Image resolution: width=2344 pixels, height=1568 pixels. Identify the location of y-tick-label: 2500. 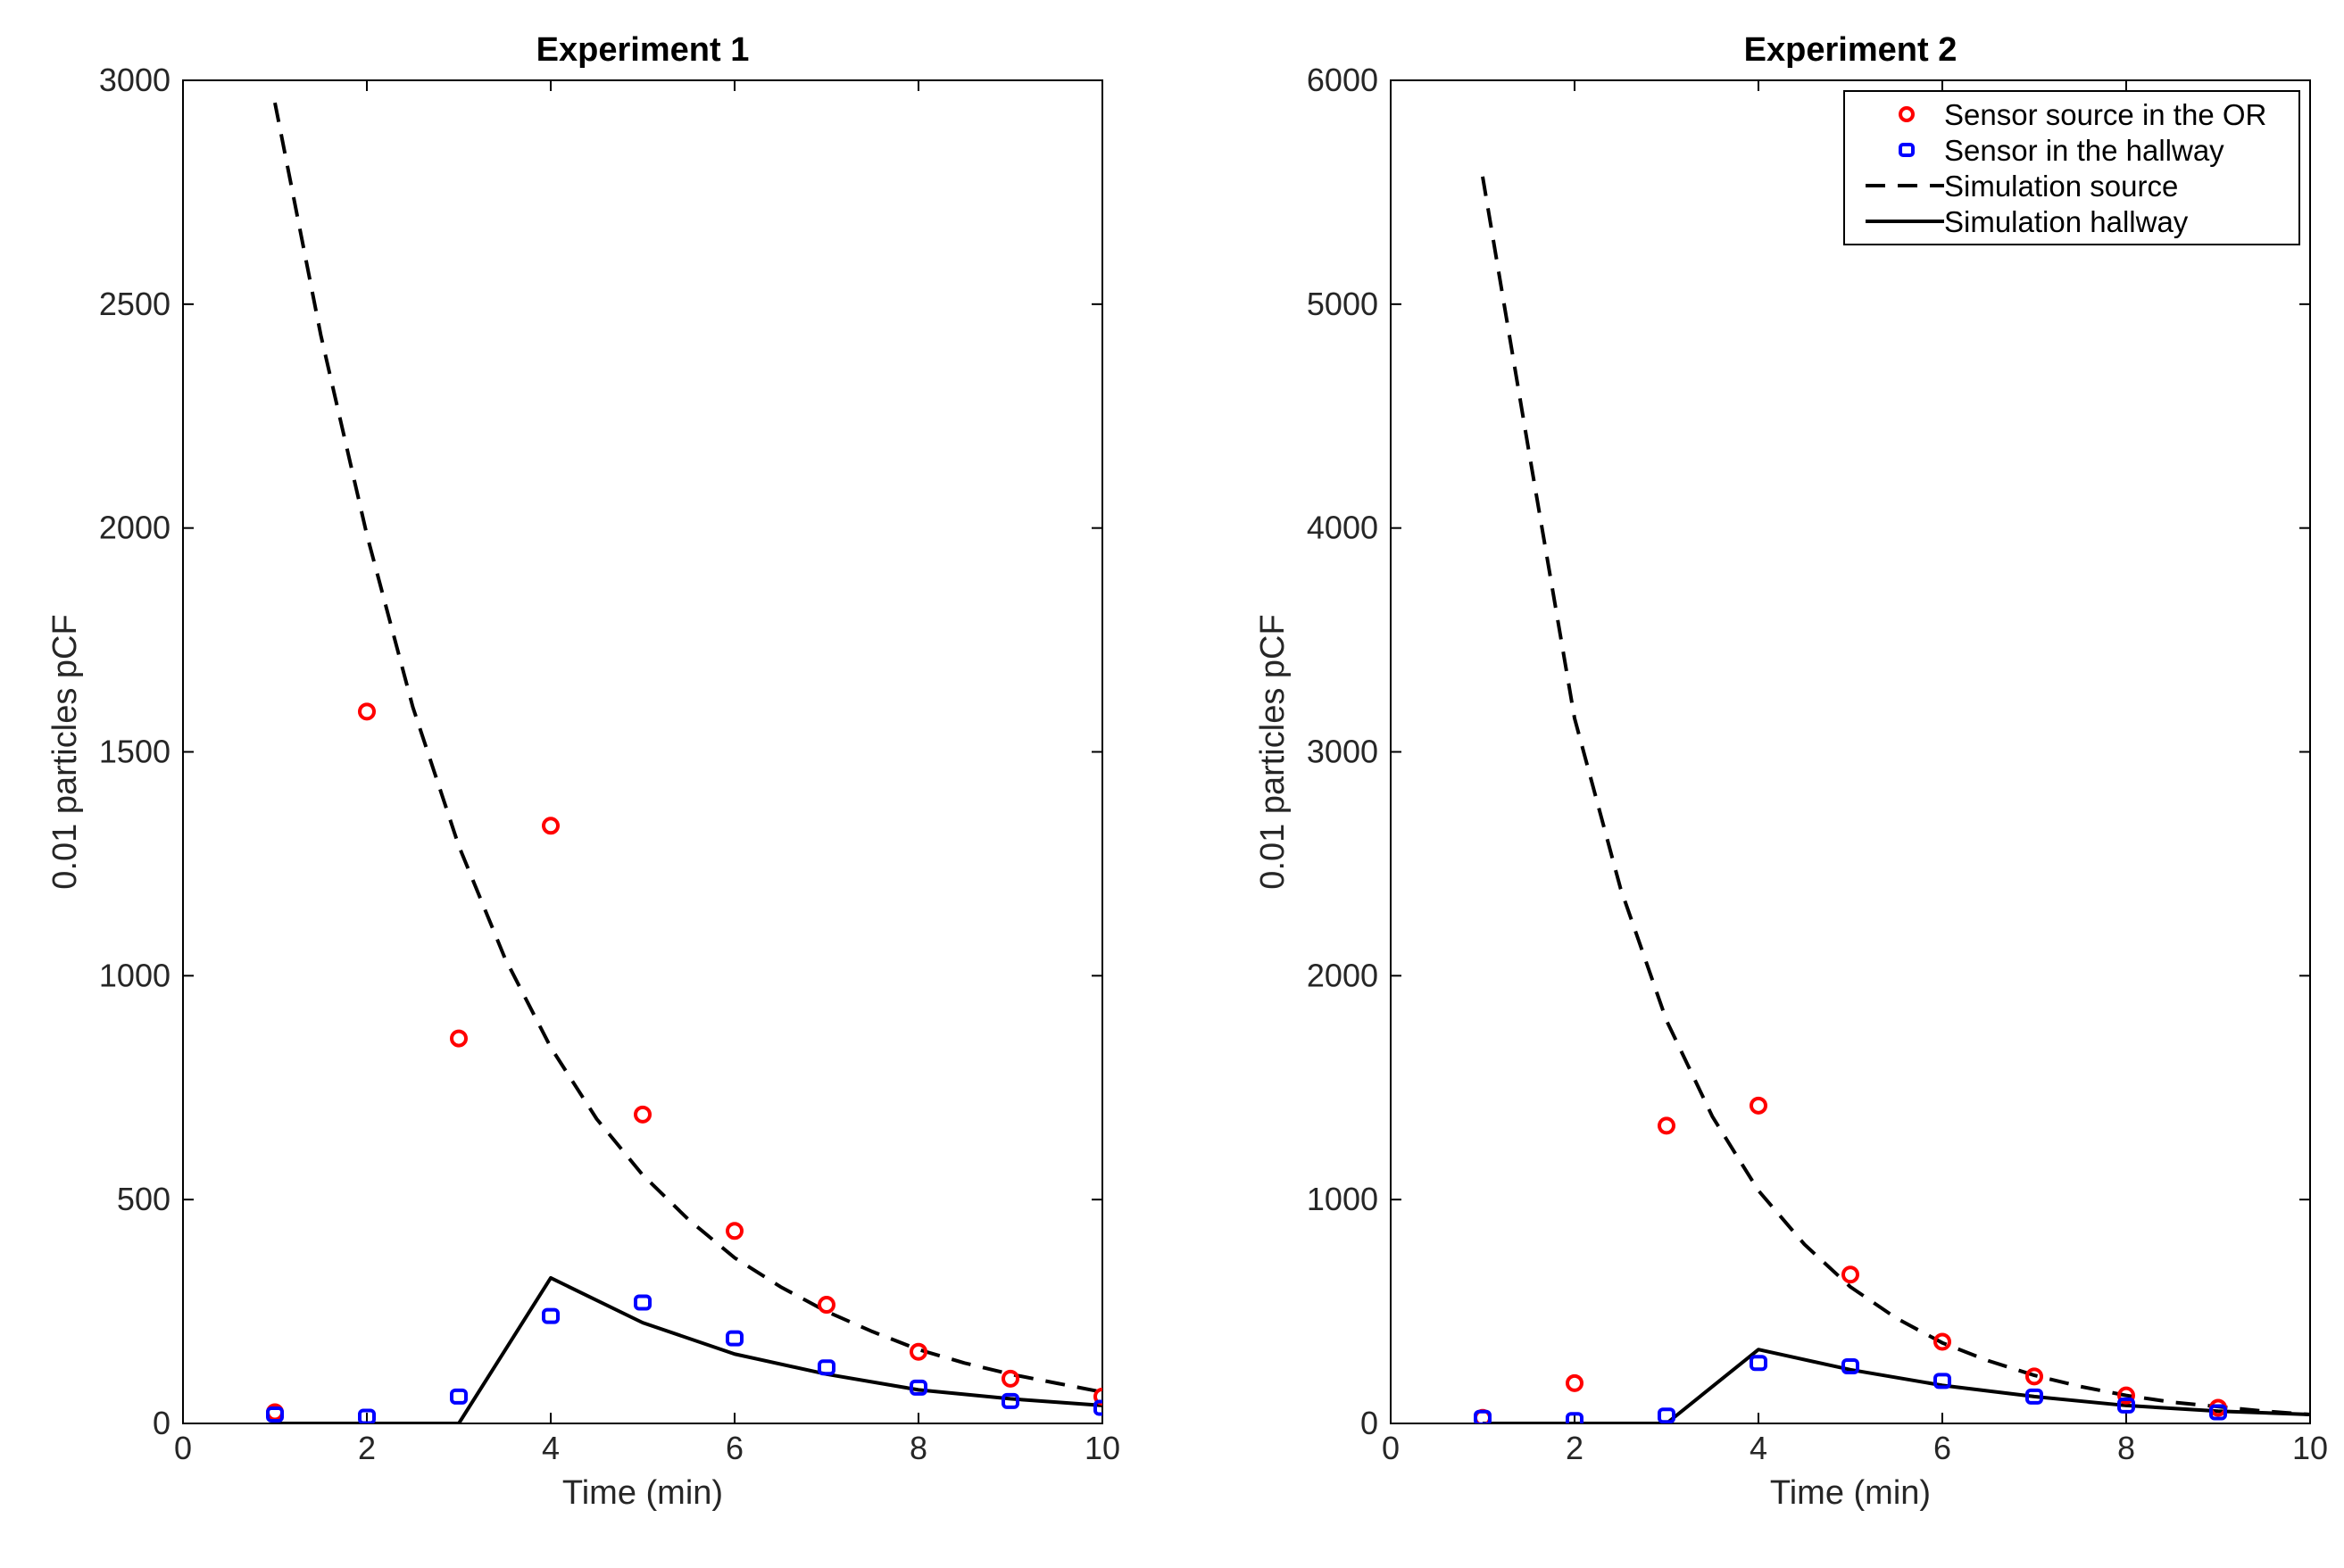
(134, 304).